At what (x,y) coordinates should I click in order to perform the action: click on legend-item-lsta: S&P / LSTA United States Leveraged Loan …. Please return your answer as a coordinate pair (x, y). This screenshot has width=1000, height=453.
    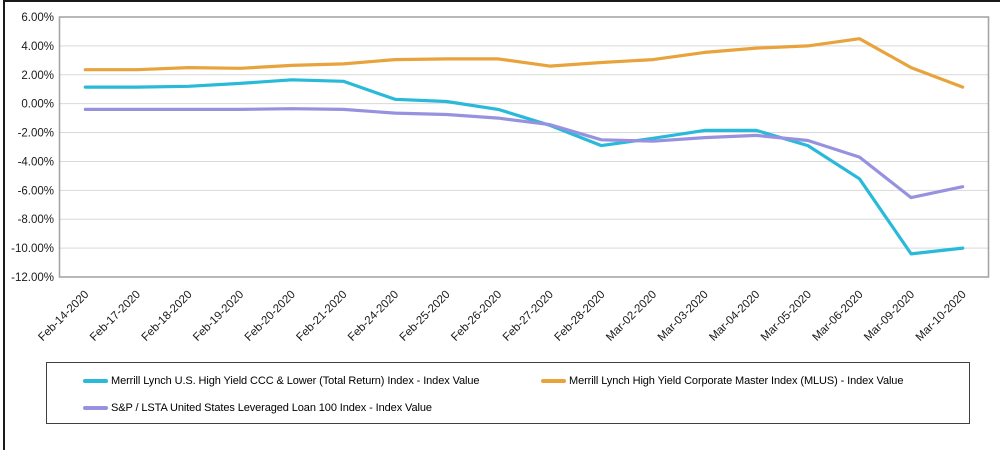
    Looking at the image, I should click on (257, 408).